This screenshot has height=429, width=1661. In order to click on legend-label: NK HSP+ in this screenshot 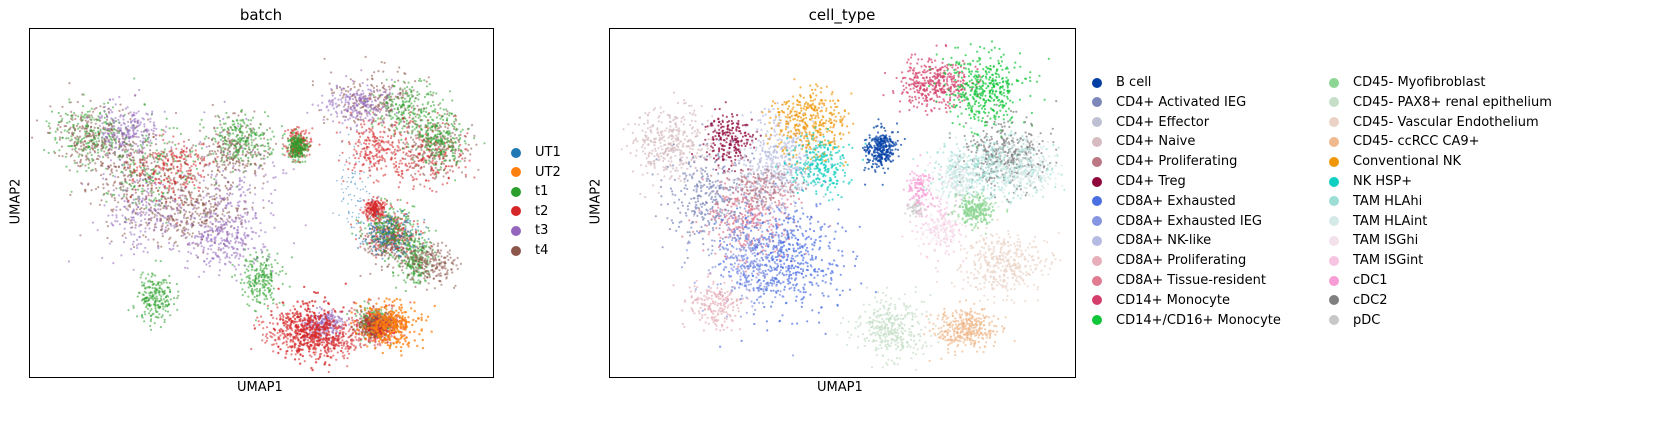, I will do `click(1383, 181)`.